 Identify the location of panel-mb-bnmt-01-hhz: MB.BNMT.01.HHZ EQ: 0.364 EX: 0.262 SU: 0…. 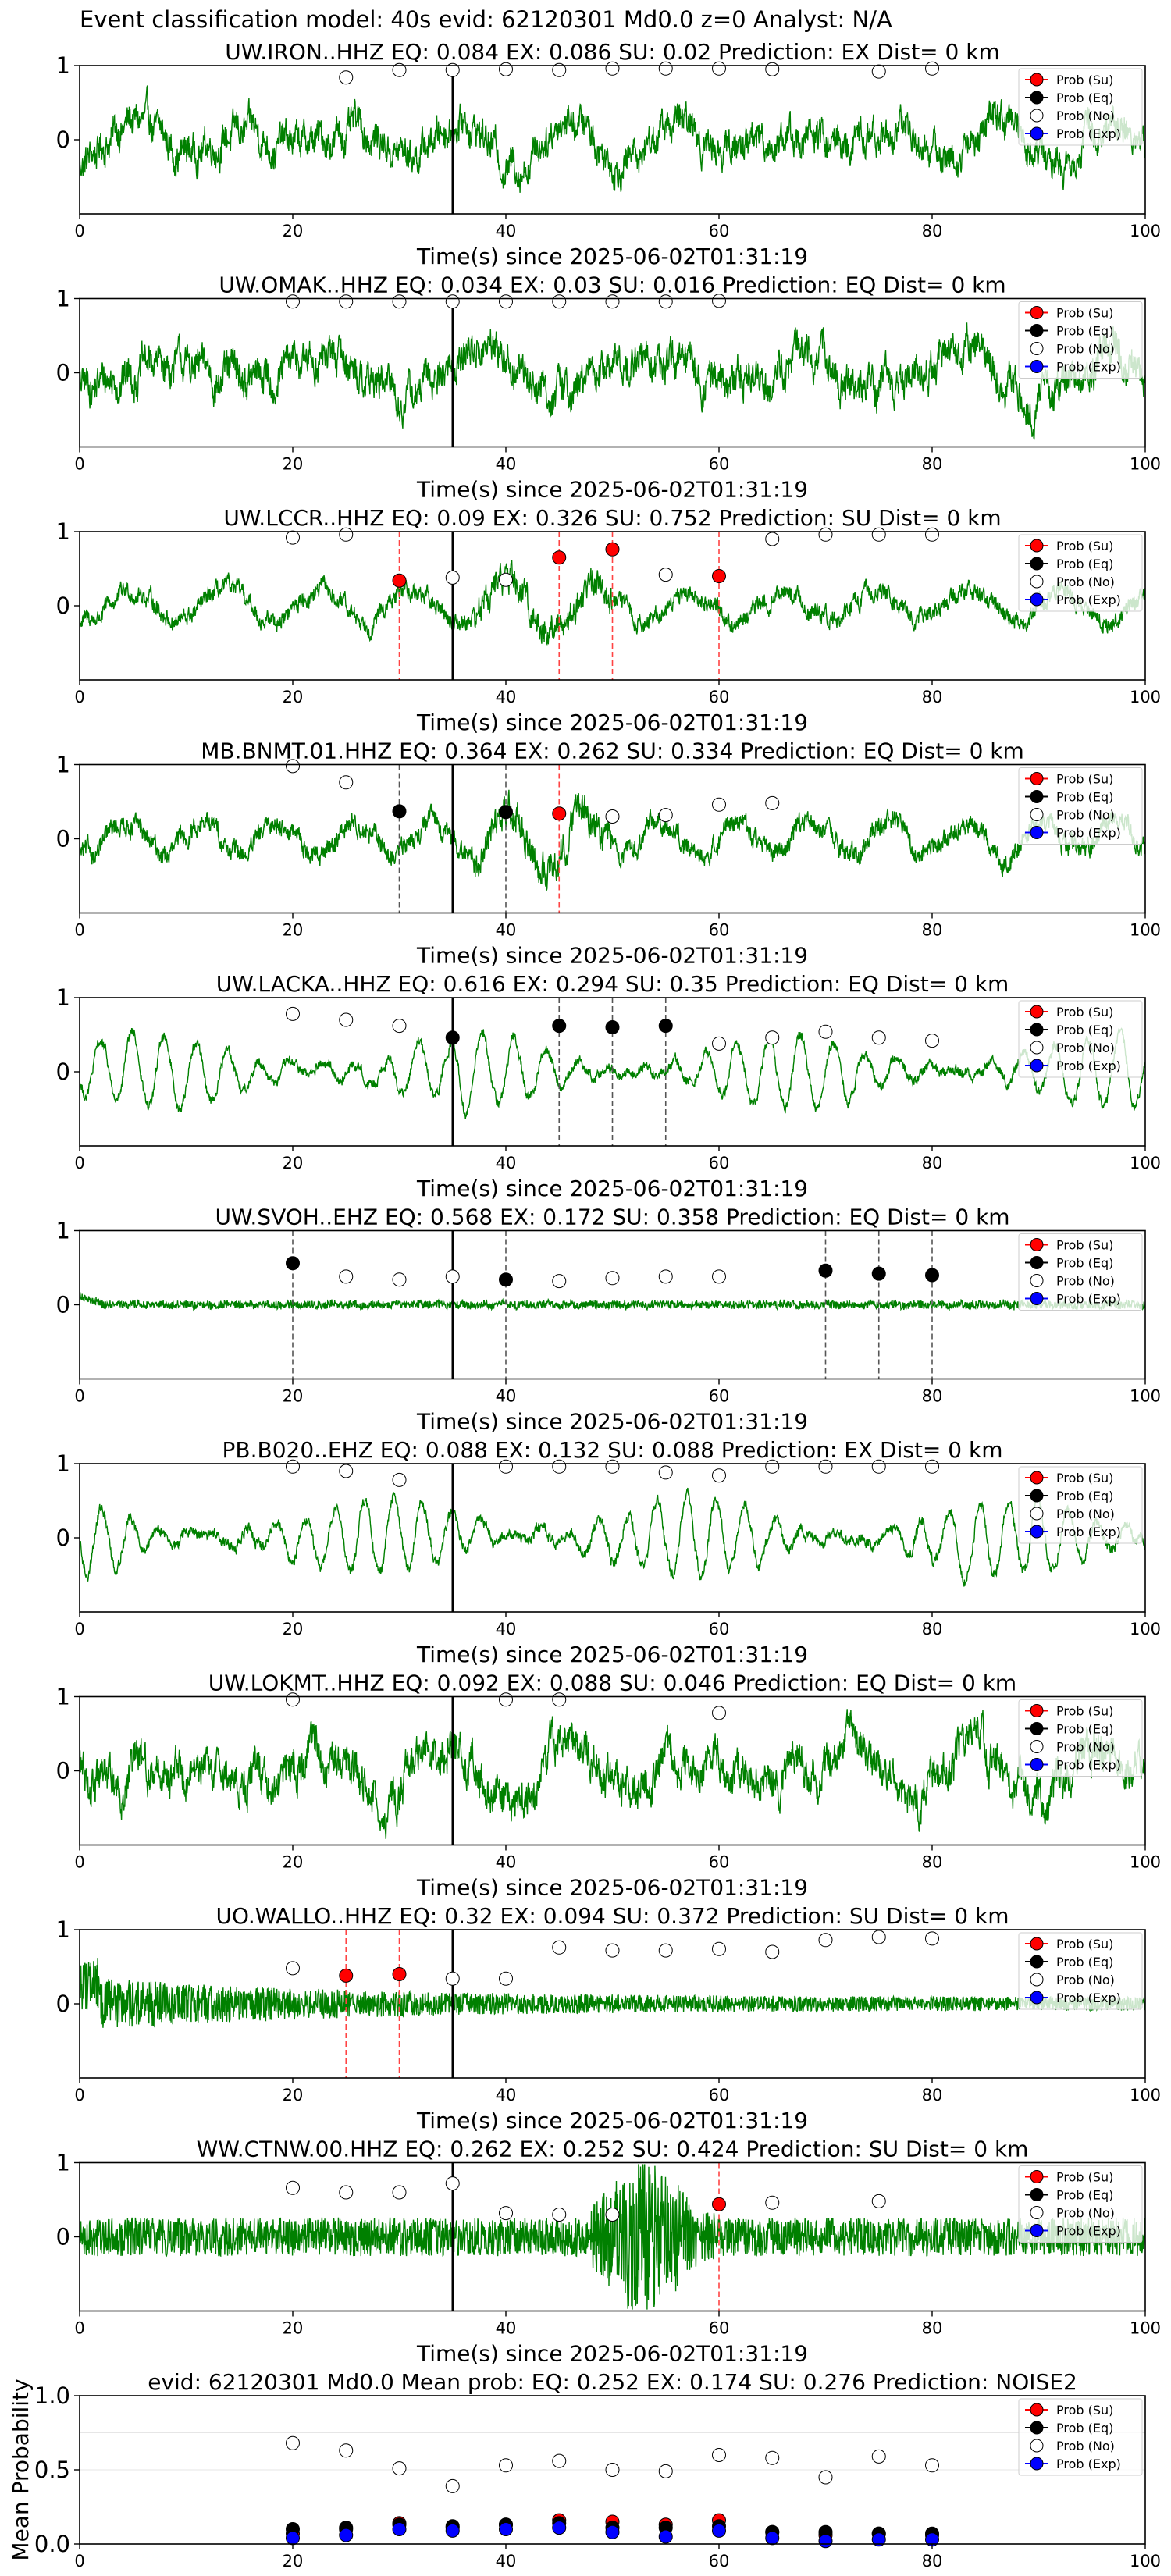
(609, 853).